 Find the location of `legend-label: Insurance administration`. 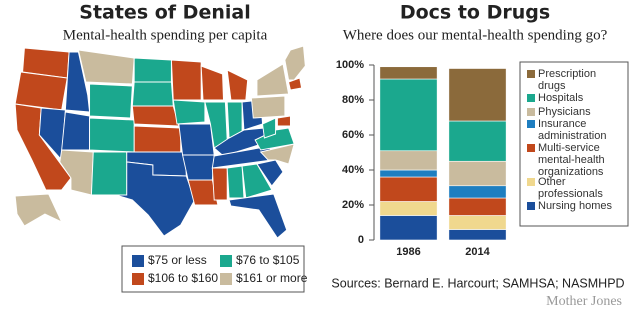

legend-label: Insurance administration is located at coordinates (572, 130).